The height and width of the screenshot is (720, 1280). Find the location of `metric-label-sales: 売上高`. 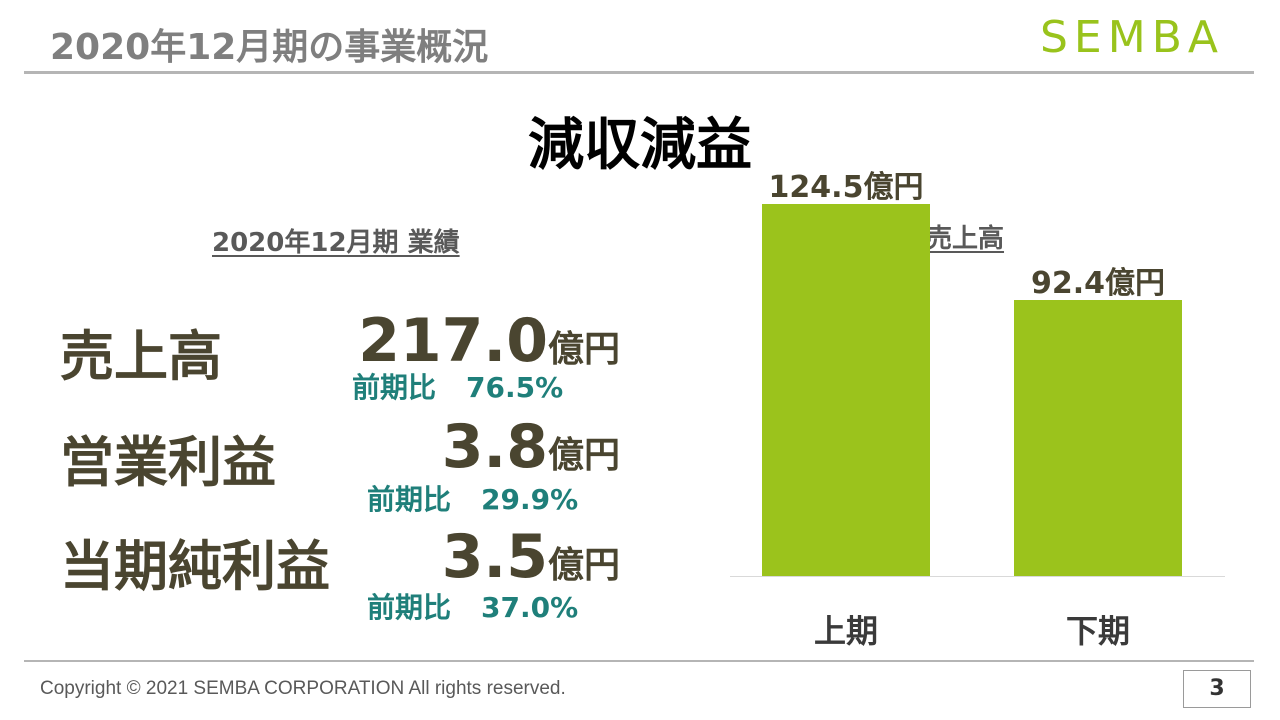

metric-label-sales: 売上高 is located at coordinates (141, 356).